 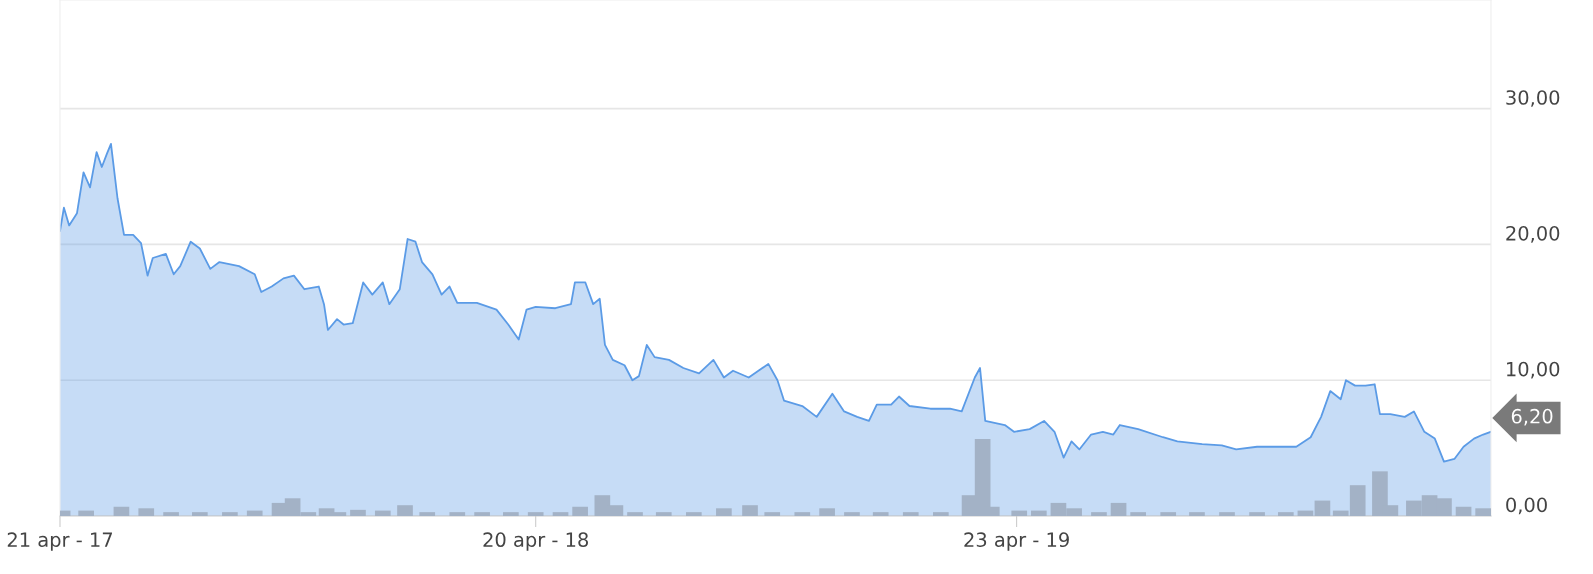 I want to click on annotation: 6,20, so click(x=1532, y=417).